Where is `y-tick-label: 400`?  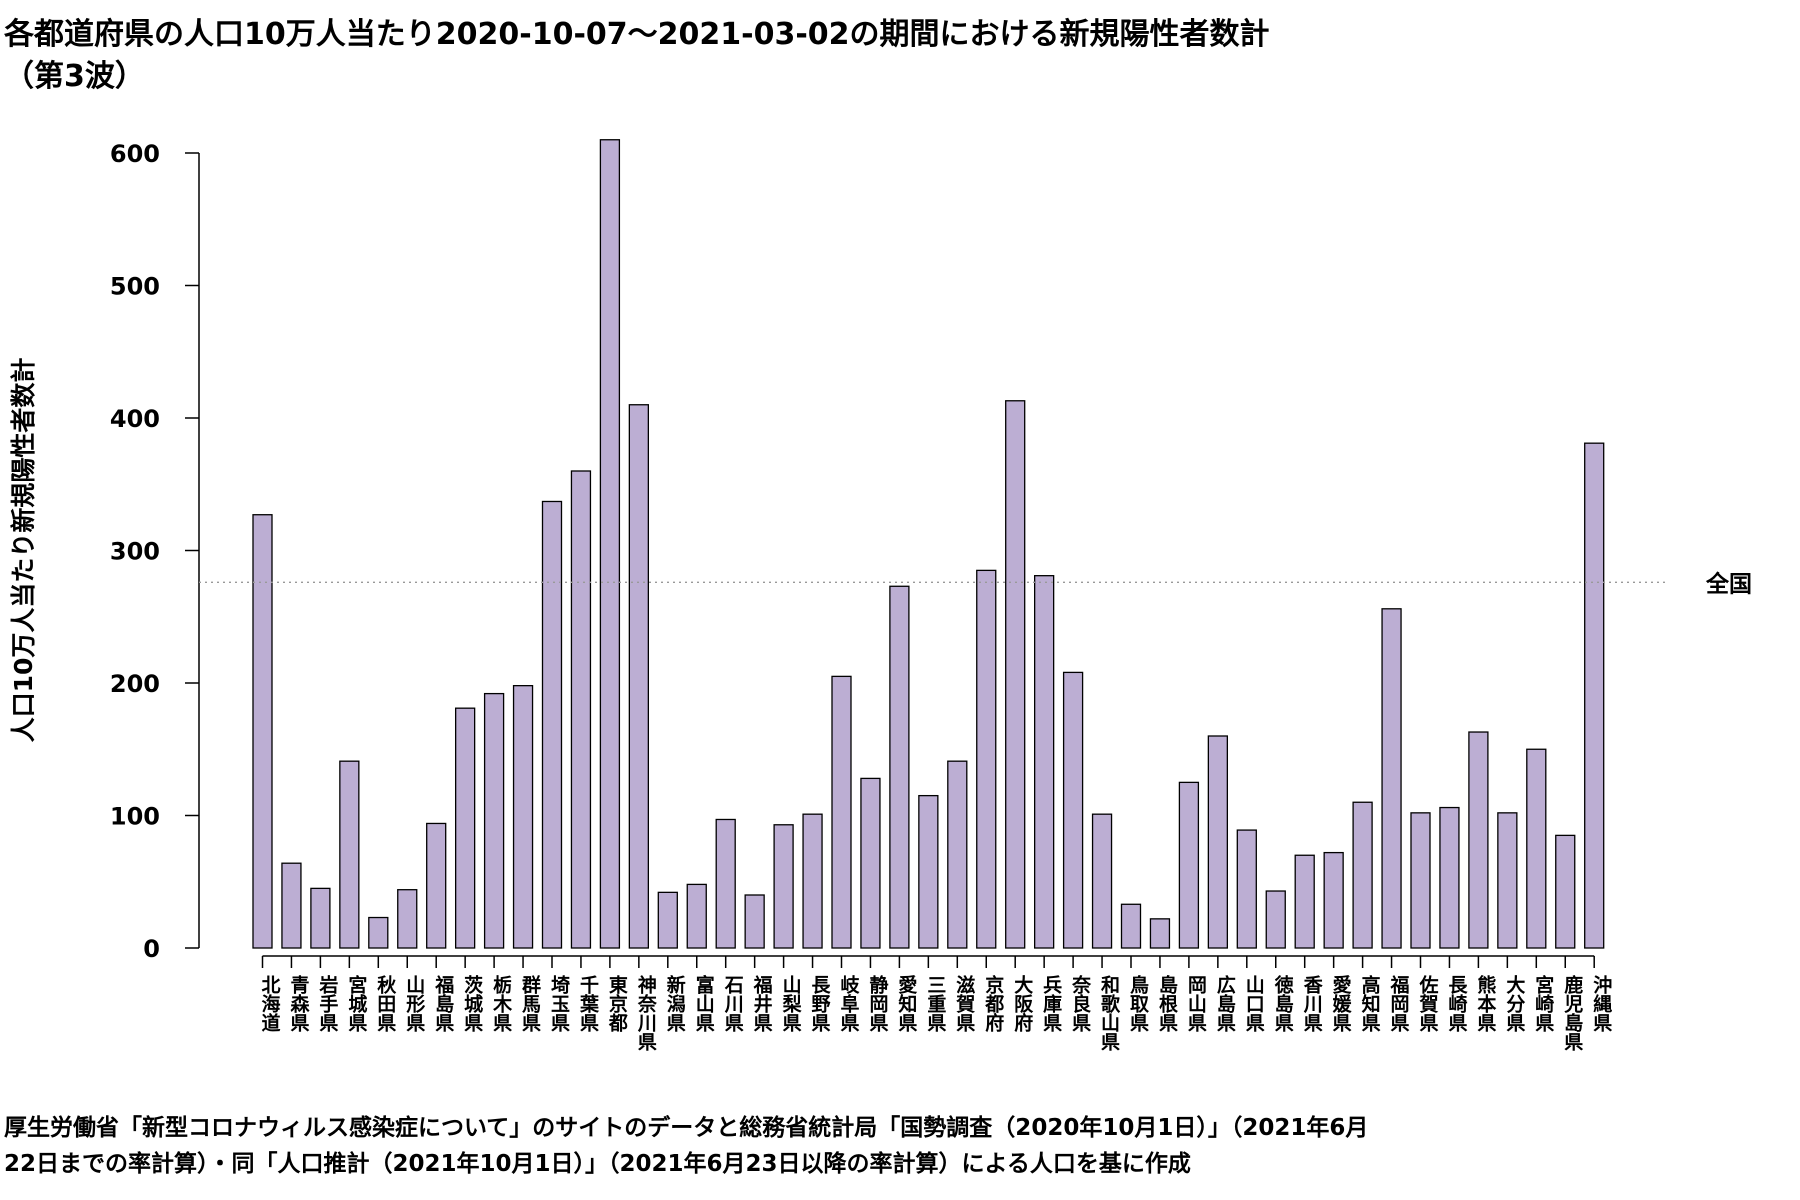 y-tick-label: 400 is located at coordinates (135, 419).